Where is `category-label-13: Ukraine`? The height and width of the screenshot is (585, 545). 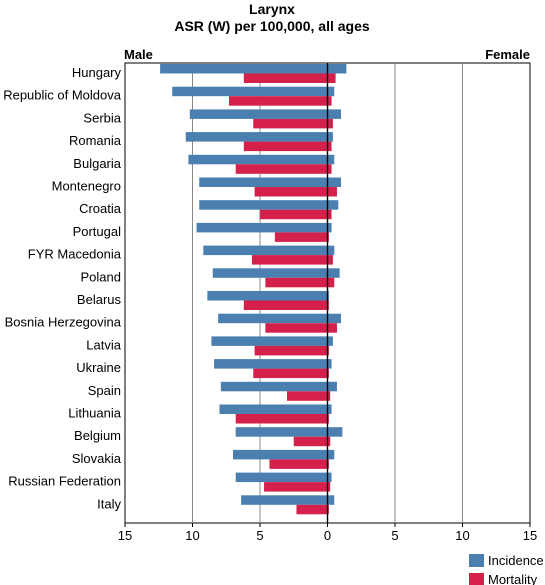 category-label-13: Ukraine is located at coordinates (98, 367).